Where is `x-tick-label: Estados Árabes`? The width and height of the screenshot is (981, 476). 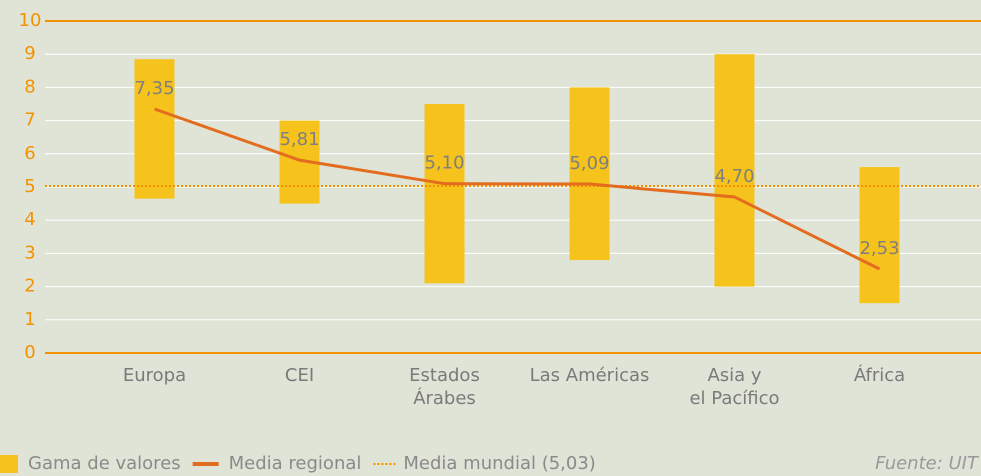
x-tick-label: Estados Árabes is located at coordinates (444, 387).